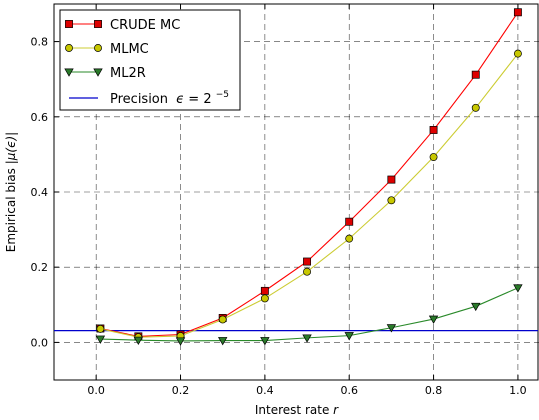  What do you see at coordinates (96, 390) in the screenshot?
I see `x-tick-label: 0.0` at bounding box center [96, 390].